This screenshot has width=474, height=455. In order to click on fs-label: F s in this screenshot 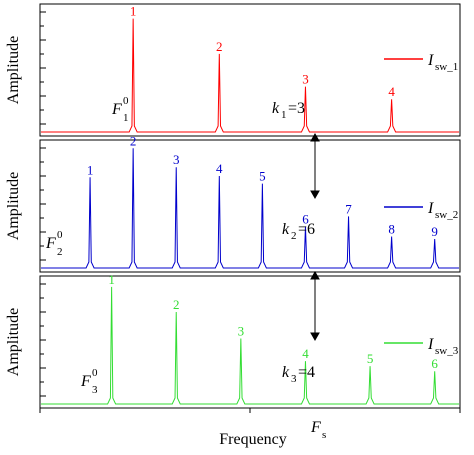, I will do `click(318, 430)`.